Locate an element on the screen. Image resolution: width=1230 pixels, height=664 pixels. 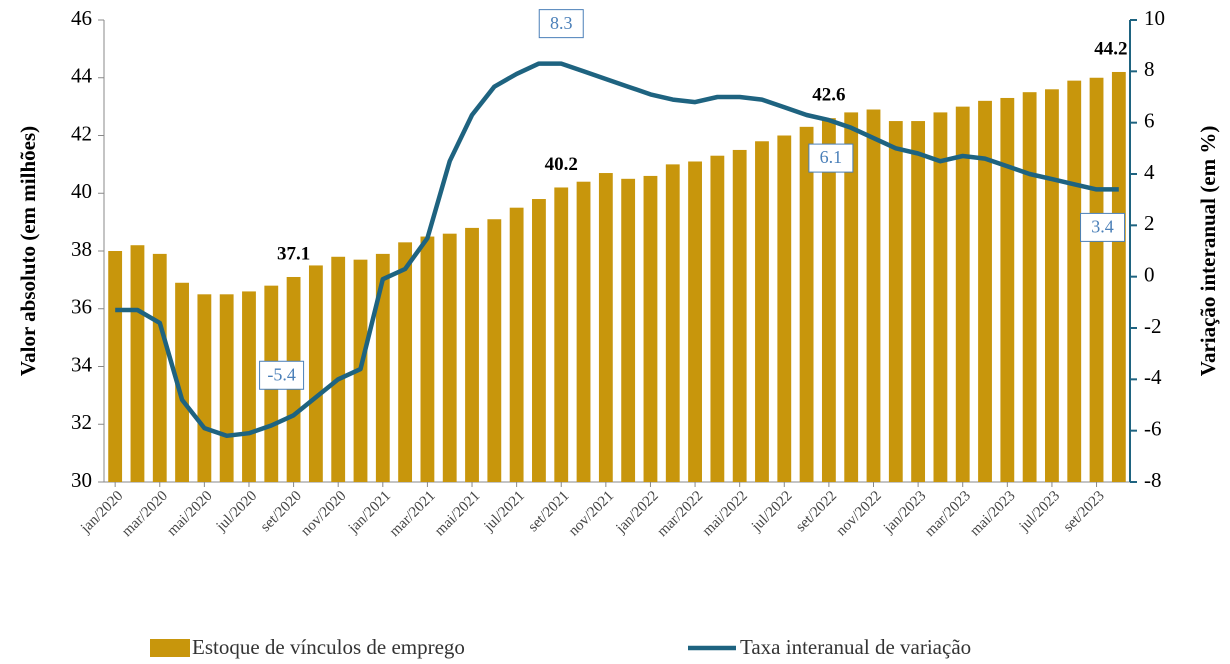
x-tick-label: jul/2022 is located at coordinates (771, 511).